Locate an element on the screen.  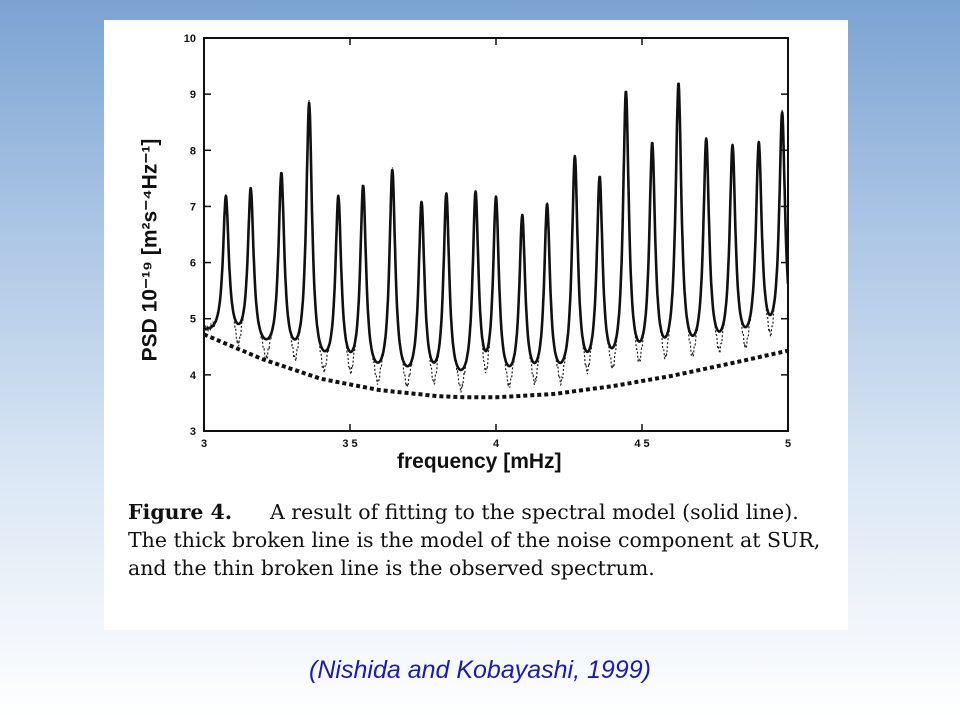
x-tick-label: 3 5 is located at coordinates (349, 444).